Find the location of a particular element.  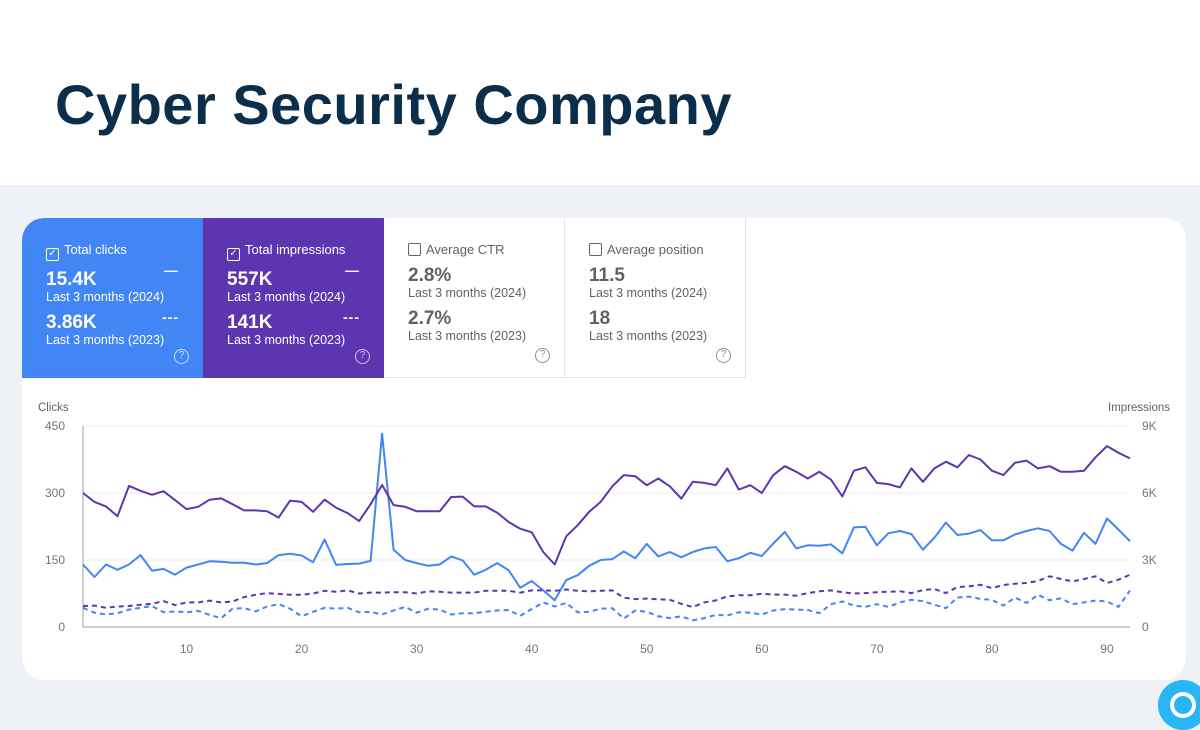

metric-label: Average CTR is located at coordinates (465, 249).